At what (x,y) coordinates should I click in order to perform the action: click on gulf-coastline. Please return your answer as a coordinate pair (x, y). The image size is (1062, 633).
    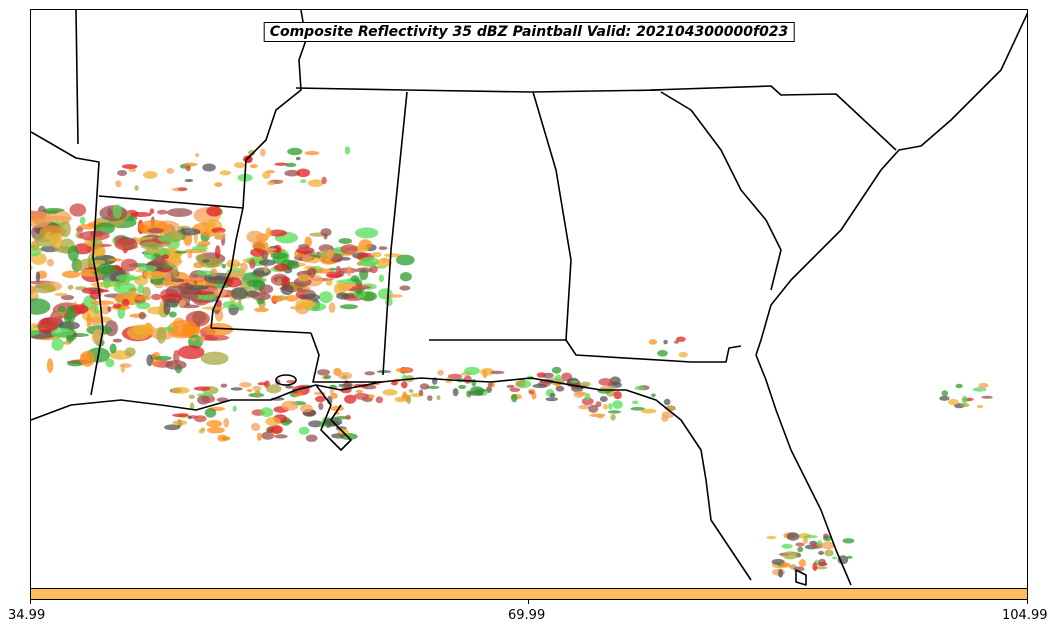
    Looking at the image, I should click on (328, 399).